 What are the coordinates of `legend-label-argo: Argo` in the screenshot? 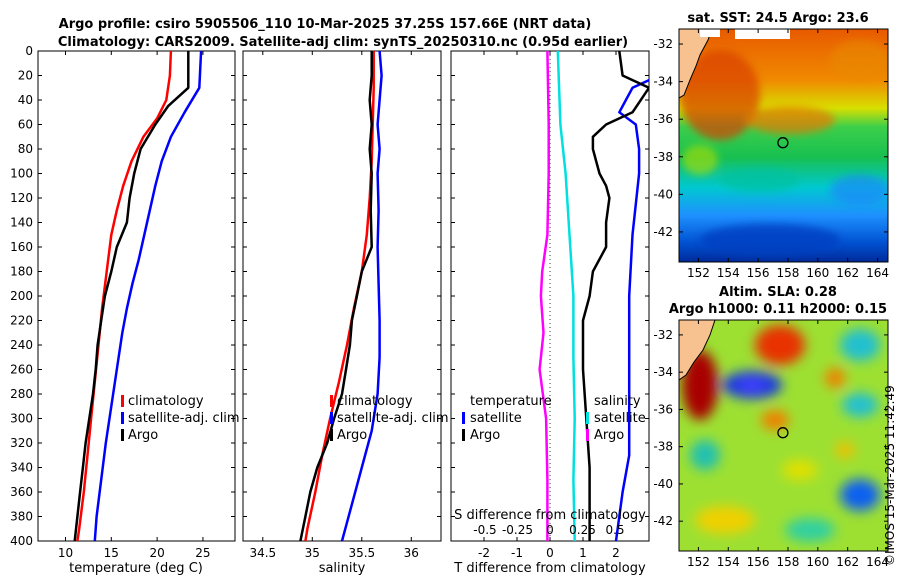 It's located at (352, 435).